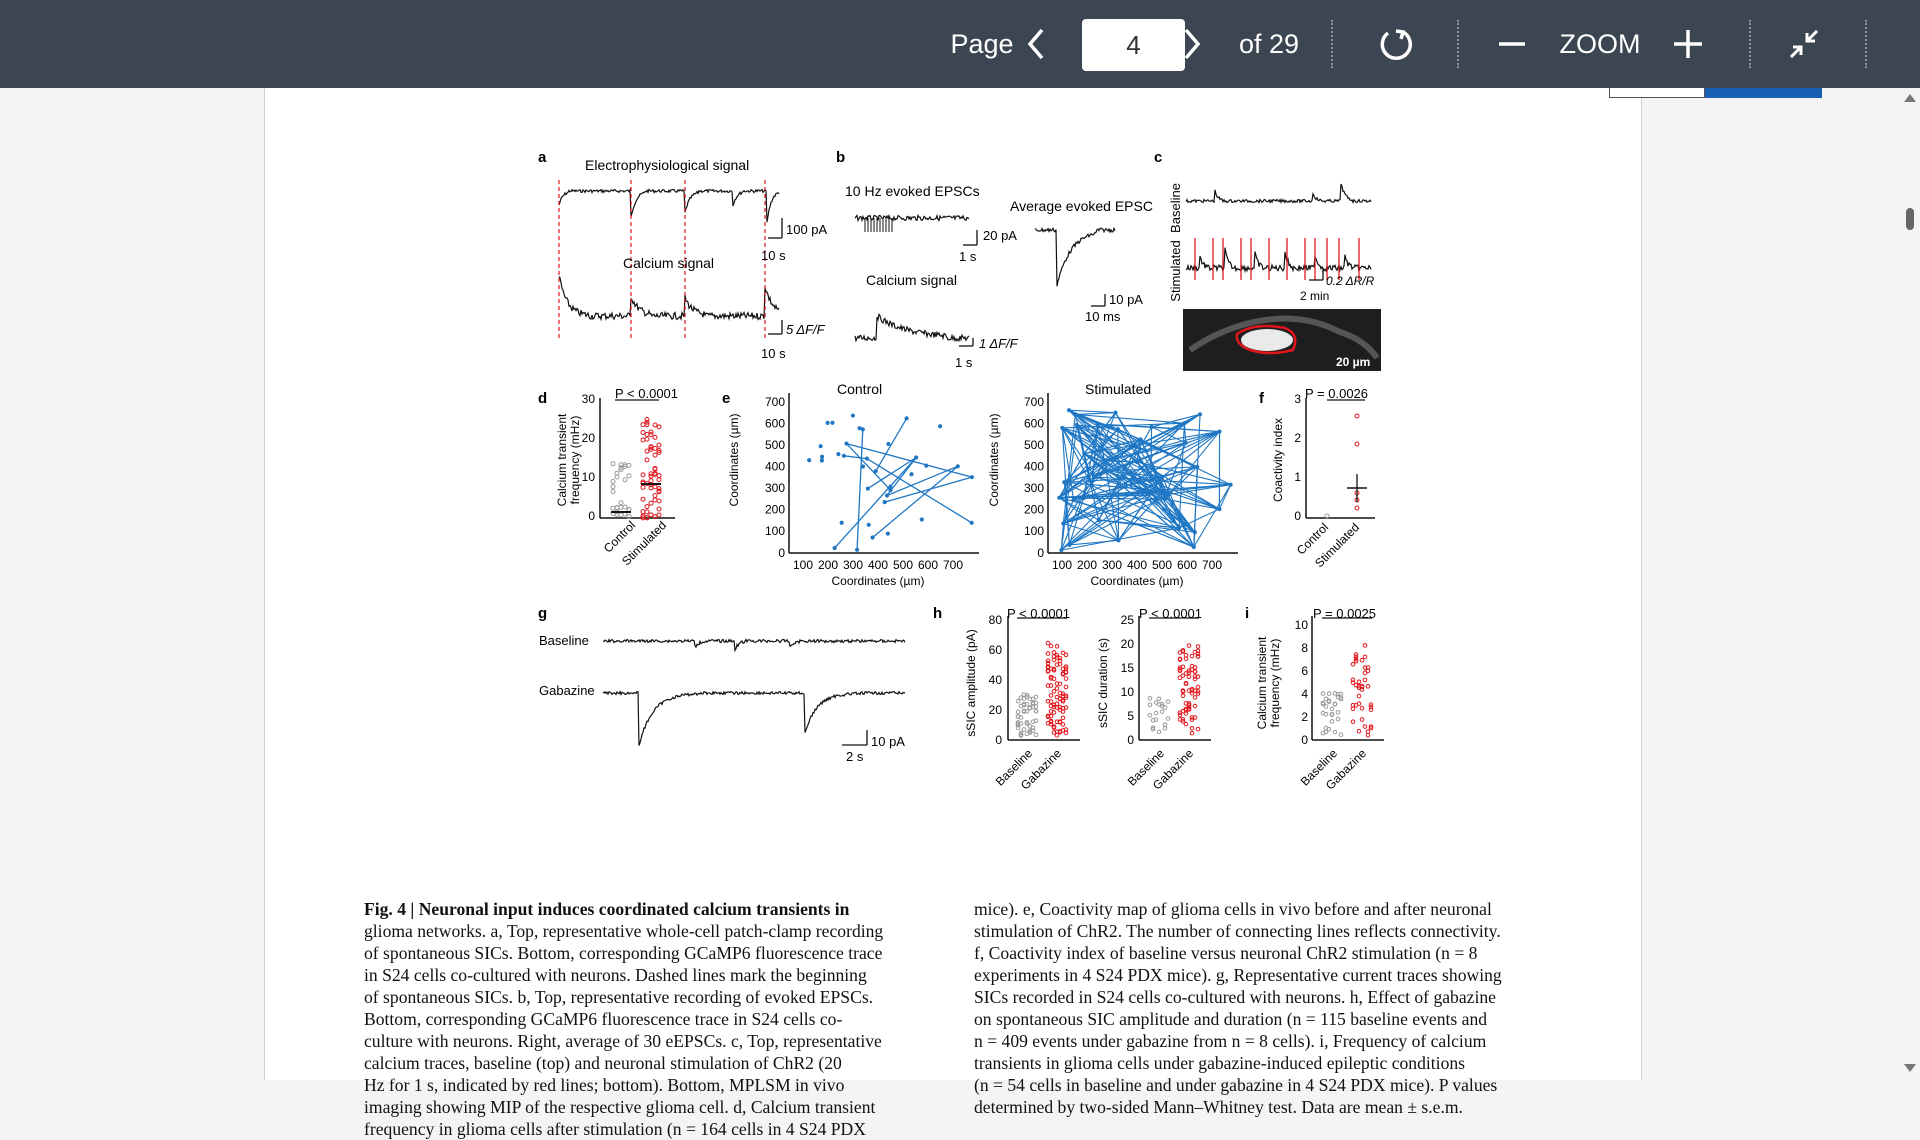 This screenshot has height=1140, width=1920. Describe the element at coordinates (1304, 648) in the screenshot. I see `panel-i-ytick: 8` at that location.